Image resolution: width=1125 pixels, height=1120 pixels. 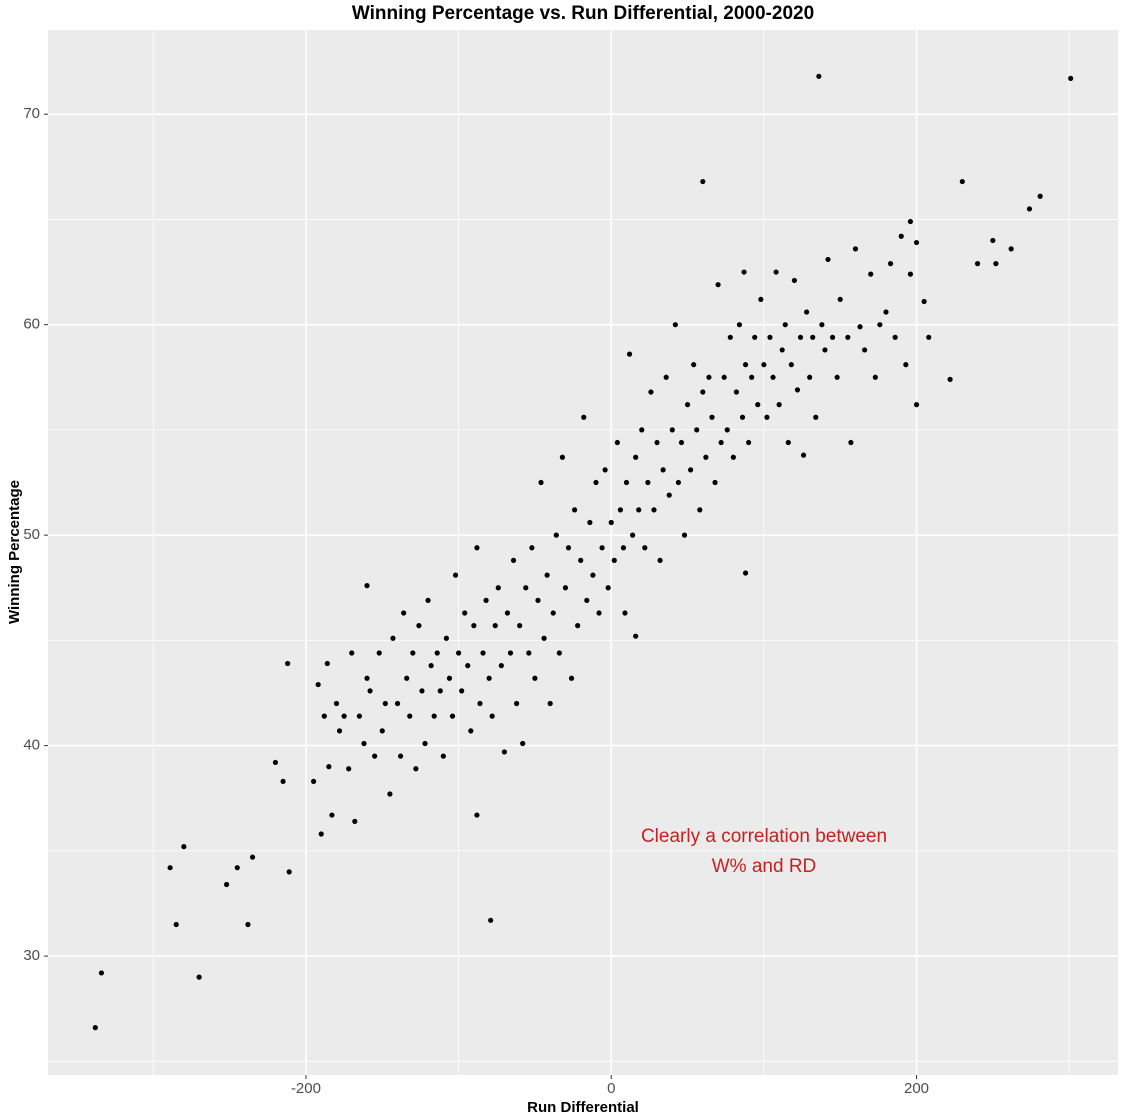 What do you see at coordinates (916, 1088) in the screenshot?
I see `x-tick-label: 200` at bounding box center [916, 1088].